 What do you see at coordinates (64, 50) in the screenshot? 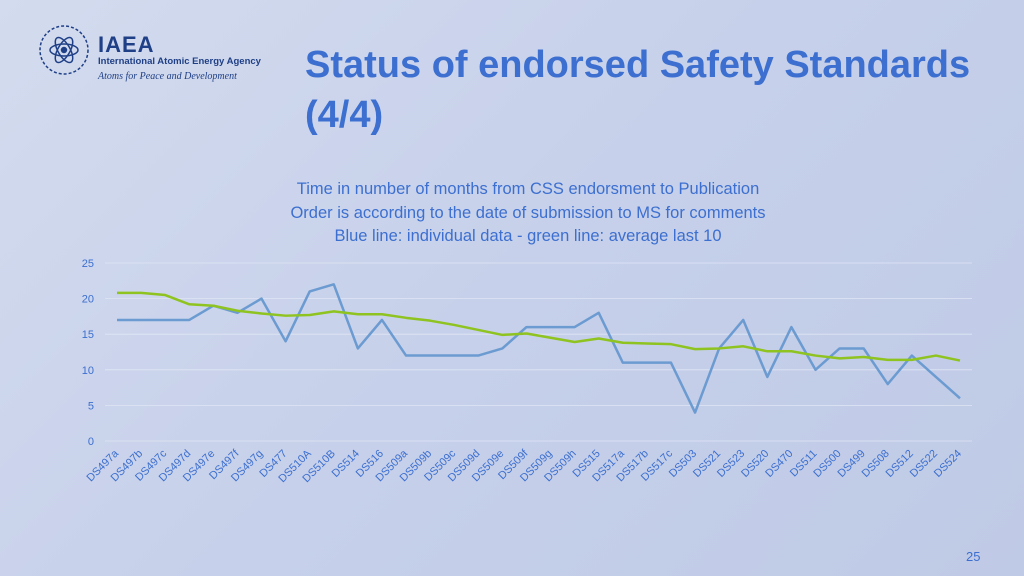
I see `logo-emblem` at bounding box center [64, 50].